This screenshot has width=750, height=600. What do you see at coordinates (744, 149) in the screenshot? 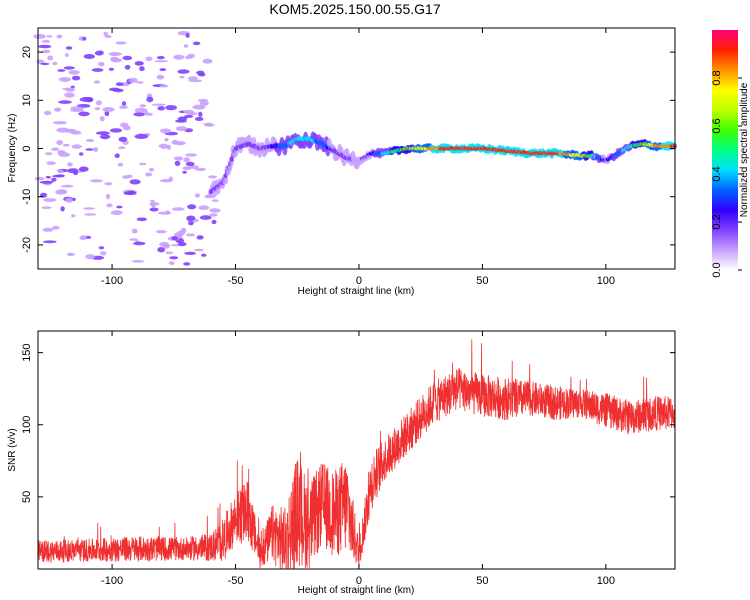
I see `colorbar-label: Normalized spectral amplitude` at bounding box center [744, 149].